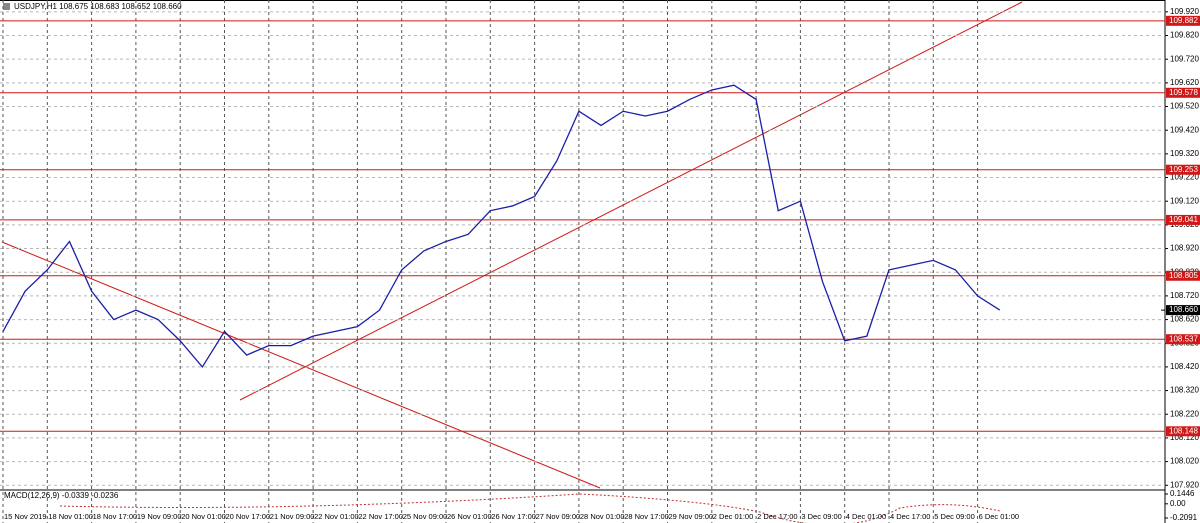  What do you see at coordinates (646, 516) in the screenshot?
I see `x-tick-label: 28 Nov 17:00` at bounding box center [646, 516].